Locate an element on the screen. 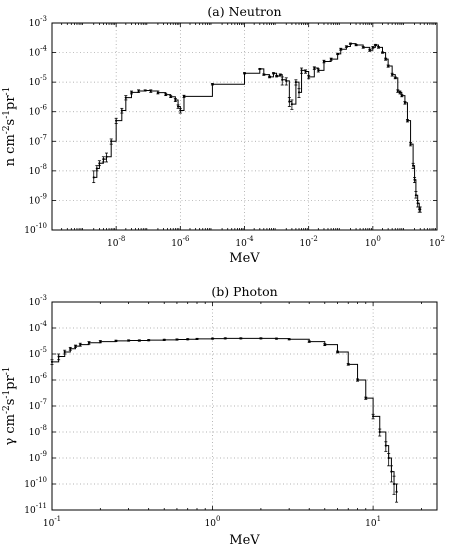 Image resolution: width=453 pixels, height=550 pixels. y-tick-label: 10⁻⁴ is located at coordinates (38, 327).